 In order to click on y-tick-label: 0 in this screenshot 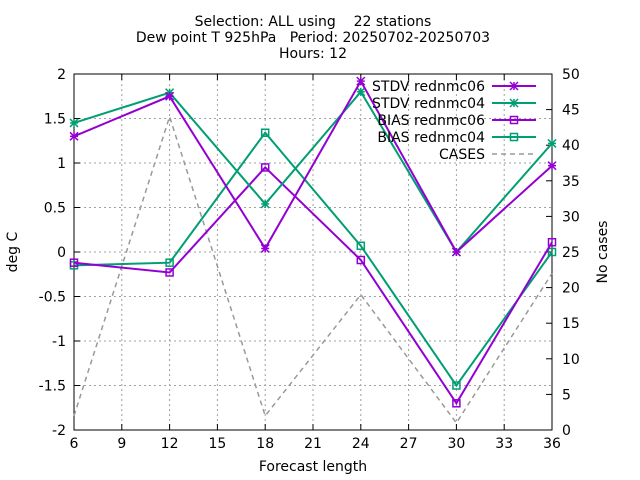, I will do `click(61, 253)`.